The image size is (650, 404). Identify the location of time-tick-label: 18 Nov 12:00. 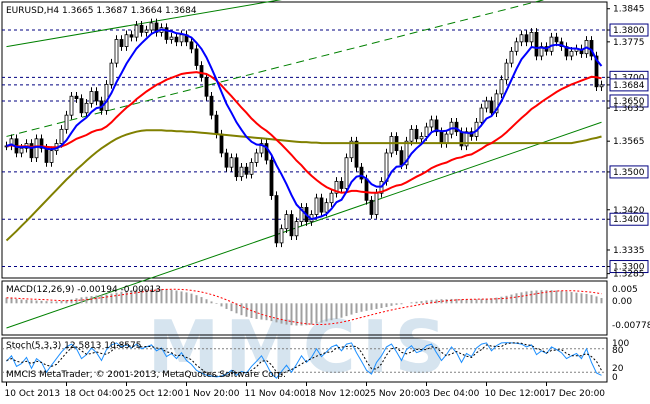
(335, 394).